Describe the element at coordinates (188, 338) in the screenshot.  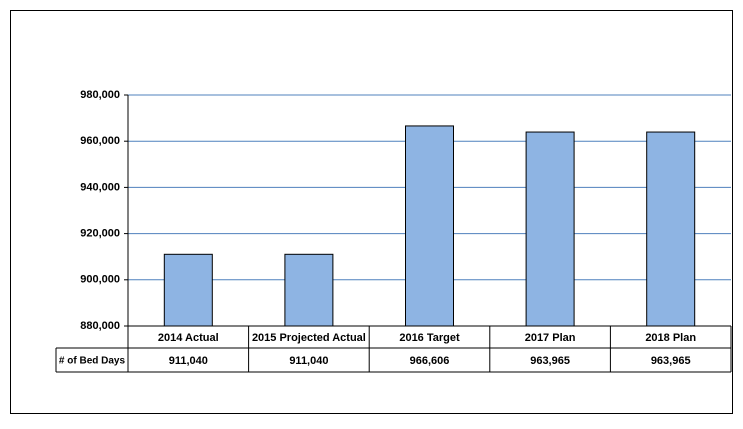
I see `x-tick-label: 2014 Actual` at that location.